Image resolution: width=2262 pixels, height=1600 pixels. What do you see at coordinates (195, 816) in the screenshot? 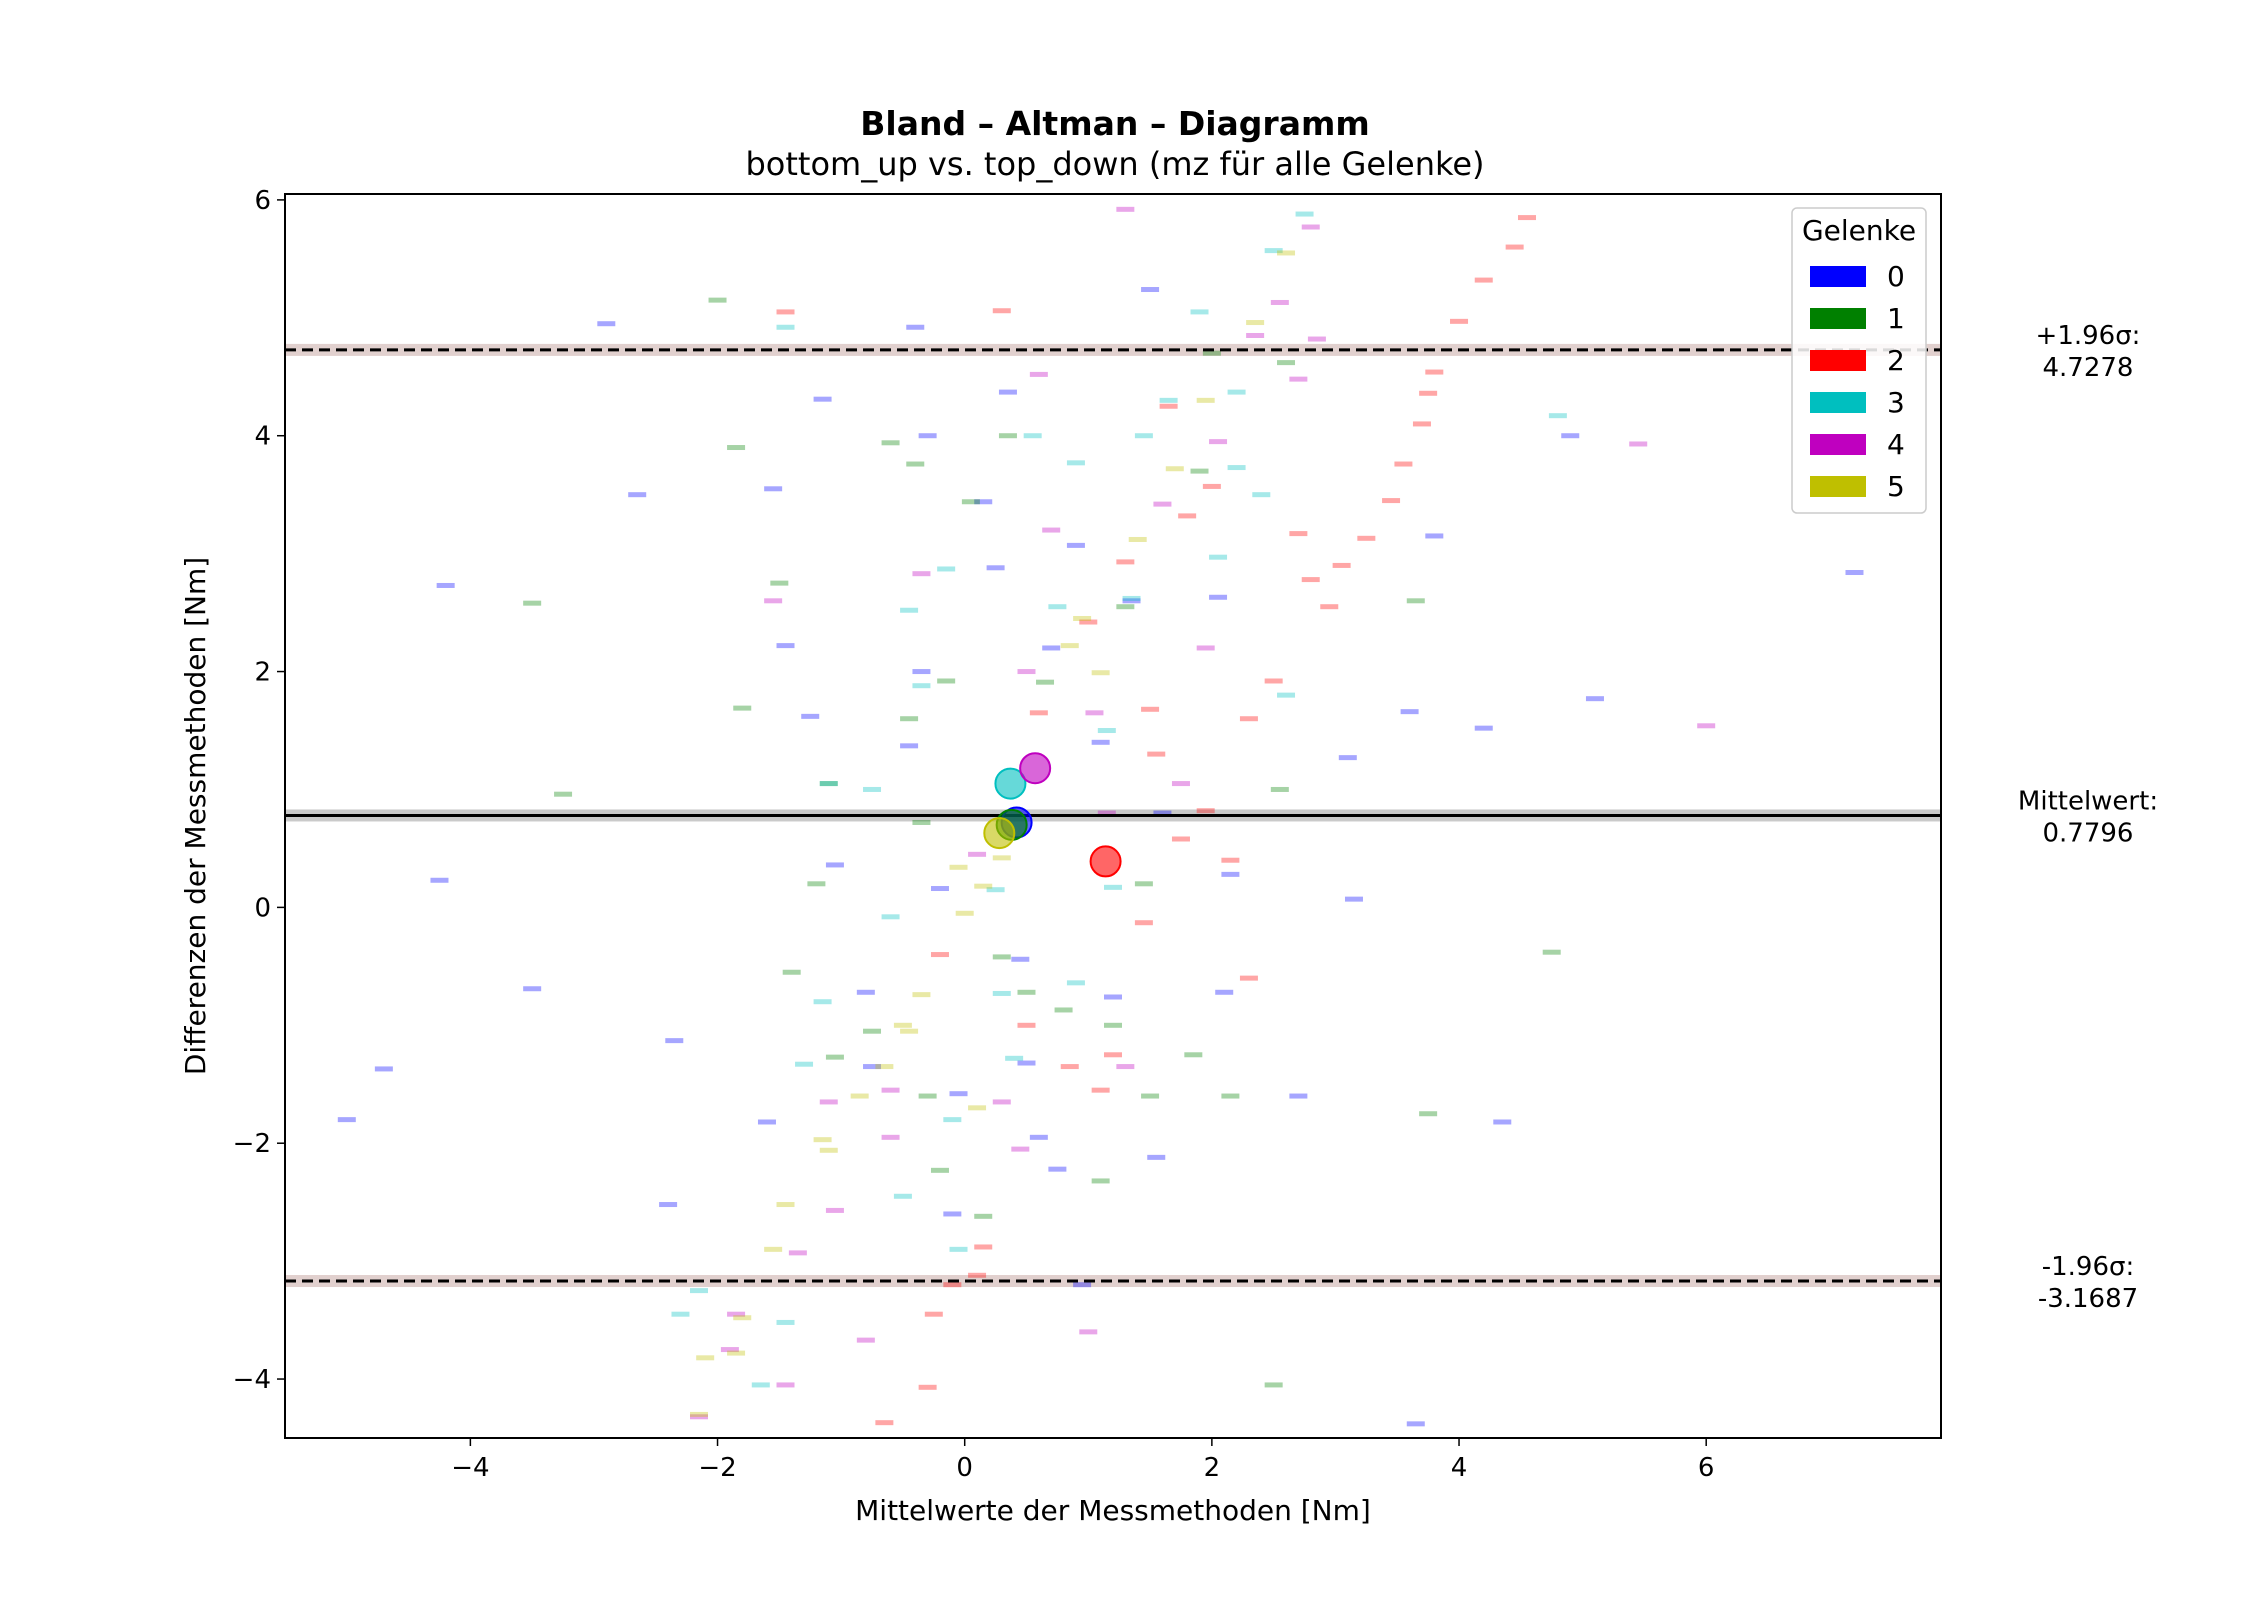
I see `y-axis-label: Differenzen der Messmethoden [Nm]` at bounding box center [195, 816].